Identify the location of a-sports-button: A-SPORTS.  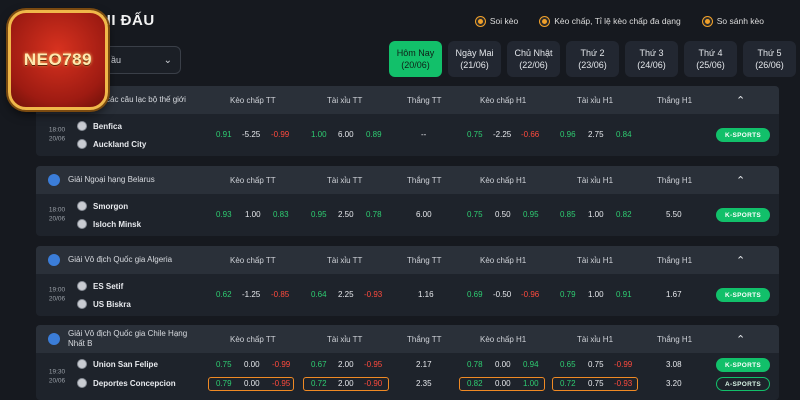
(743, 384).